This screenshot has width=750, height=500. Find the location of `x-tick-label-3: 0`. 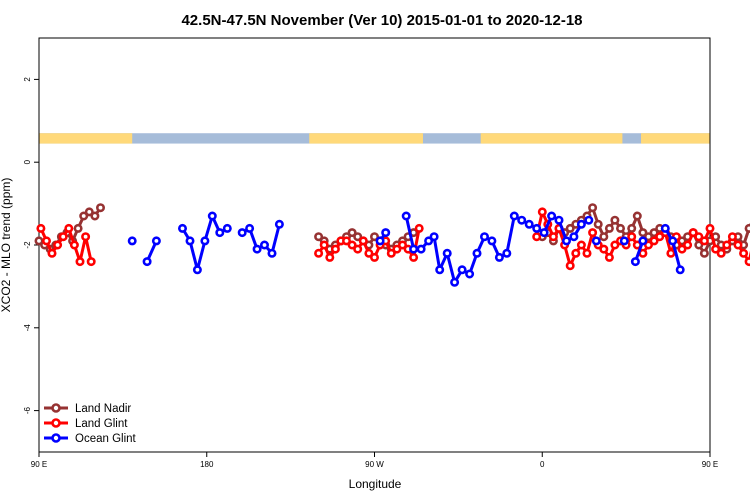

x-tick-label-3: 0 is located at coordinates (542, 464).